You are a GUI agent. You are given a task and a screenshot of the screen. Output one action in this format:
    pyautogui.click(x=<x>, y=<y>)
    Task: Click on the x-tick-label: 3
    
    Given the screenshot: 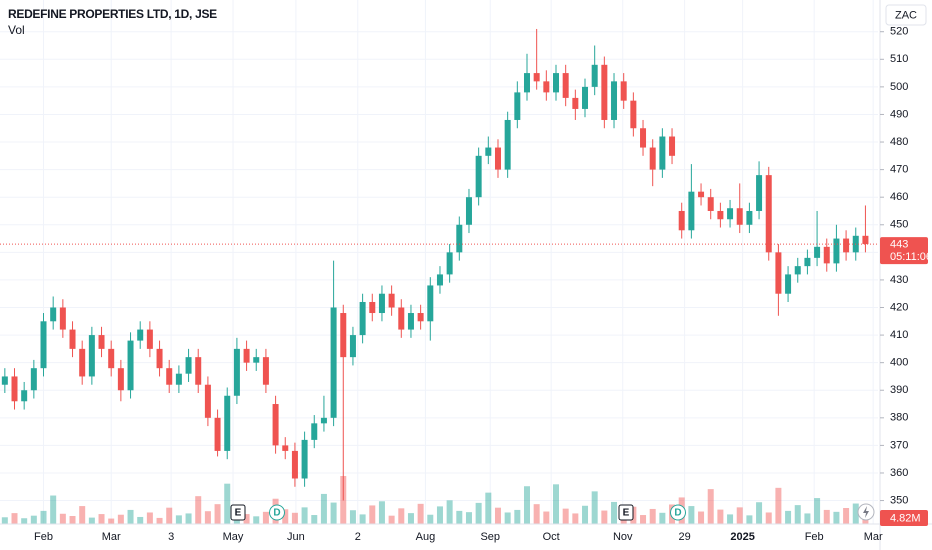 What is the action you would take?
    pyautogui.click(x=171, y=537)
    